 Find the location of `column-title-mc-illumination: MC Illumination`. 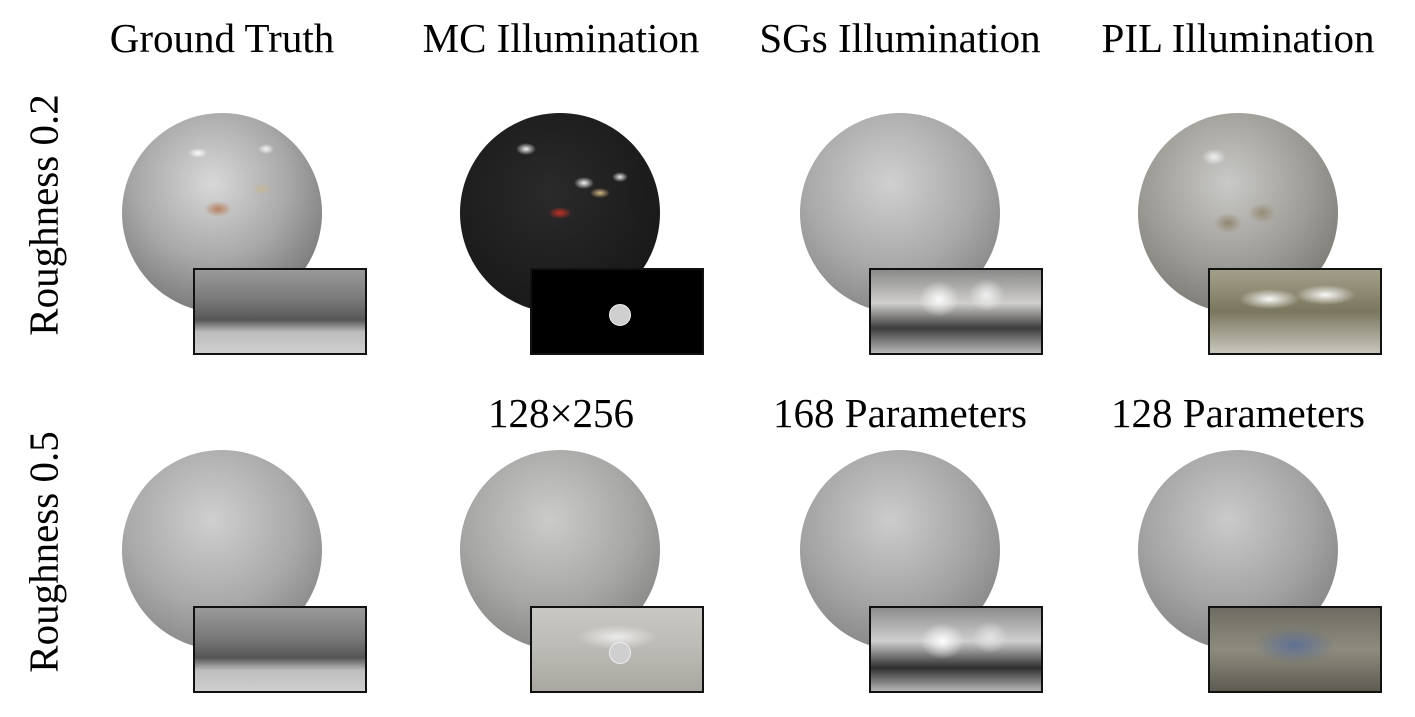

column-title-mc-illumination: MC Illumination is located at coordinates (561, 38).